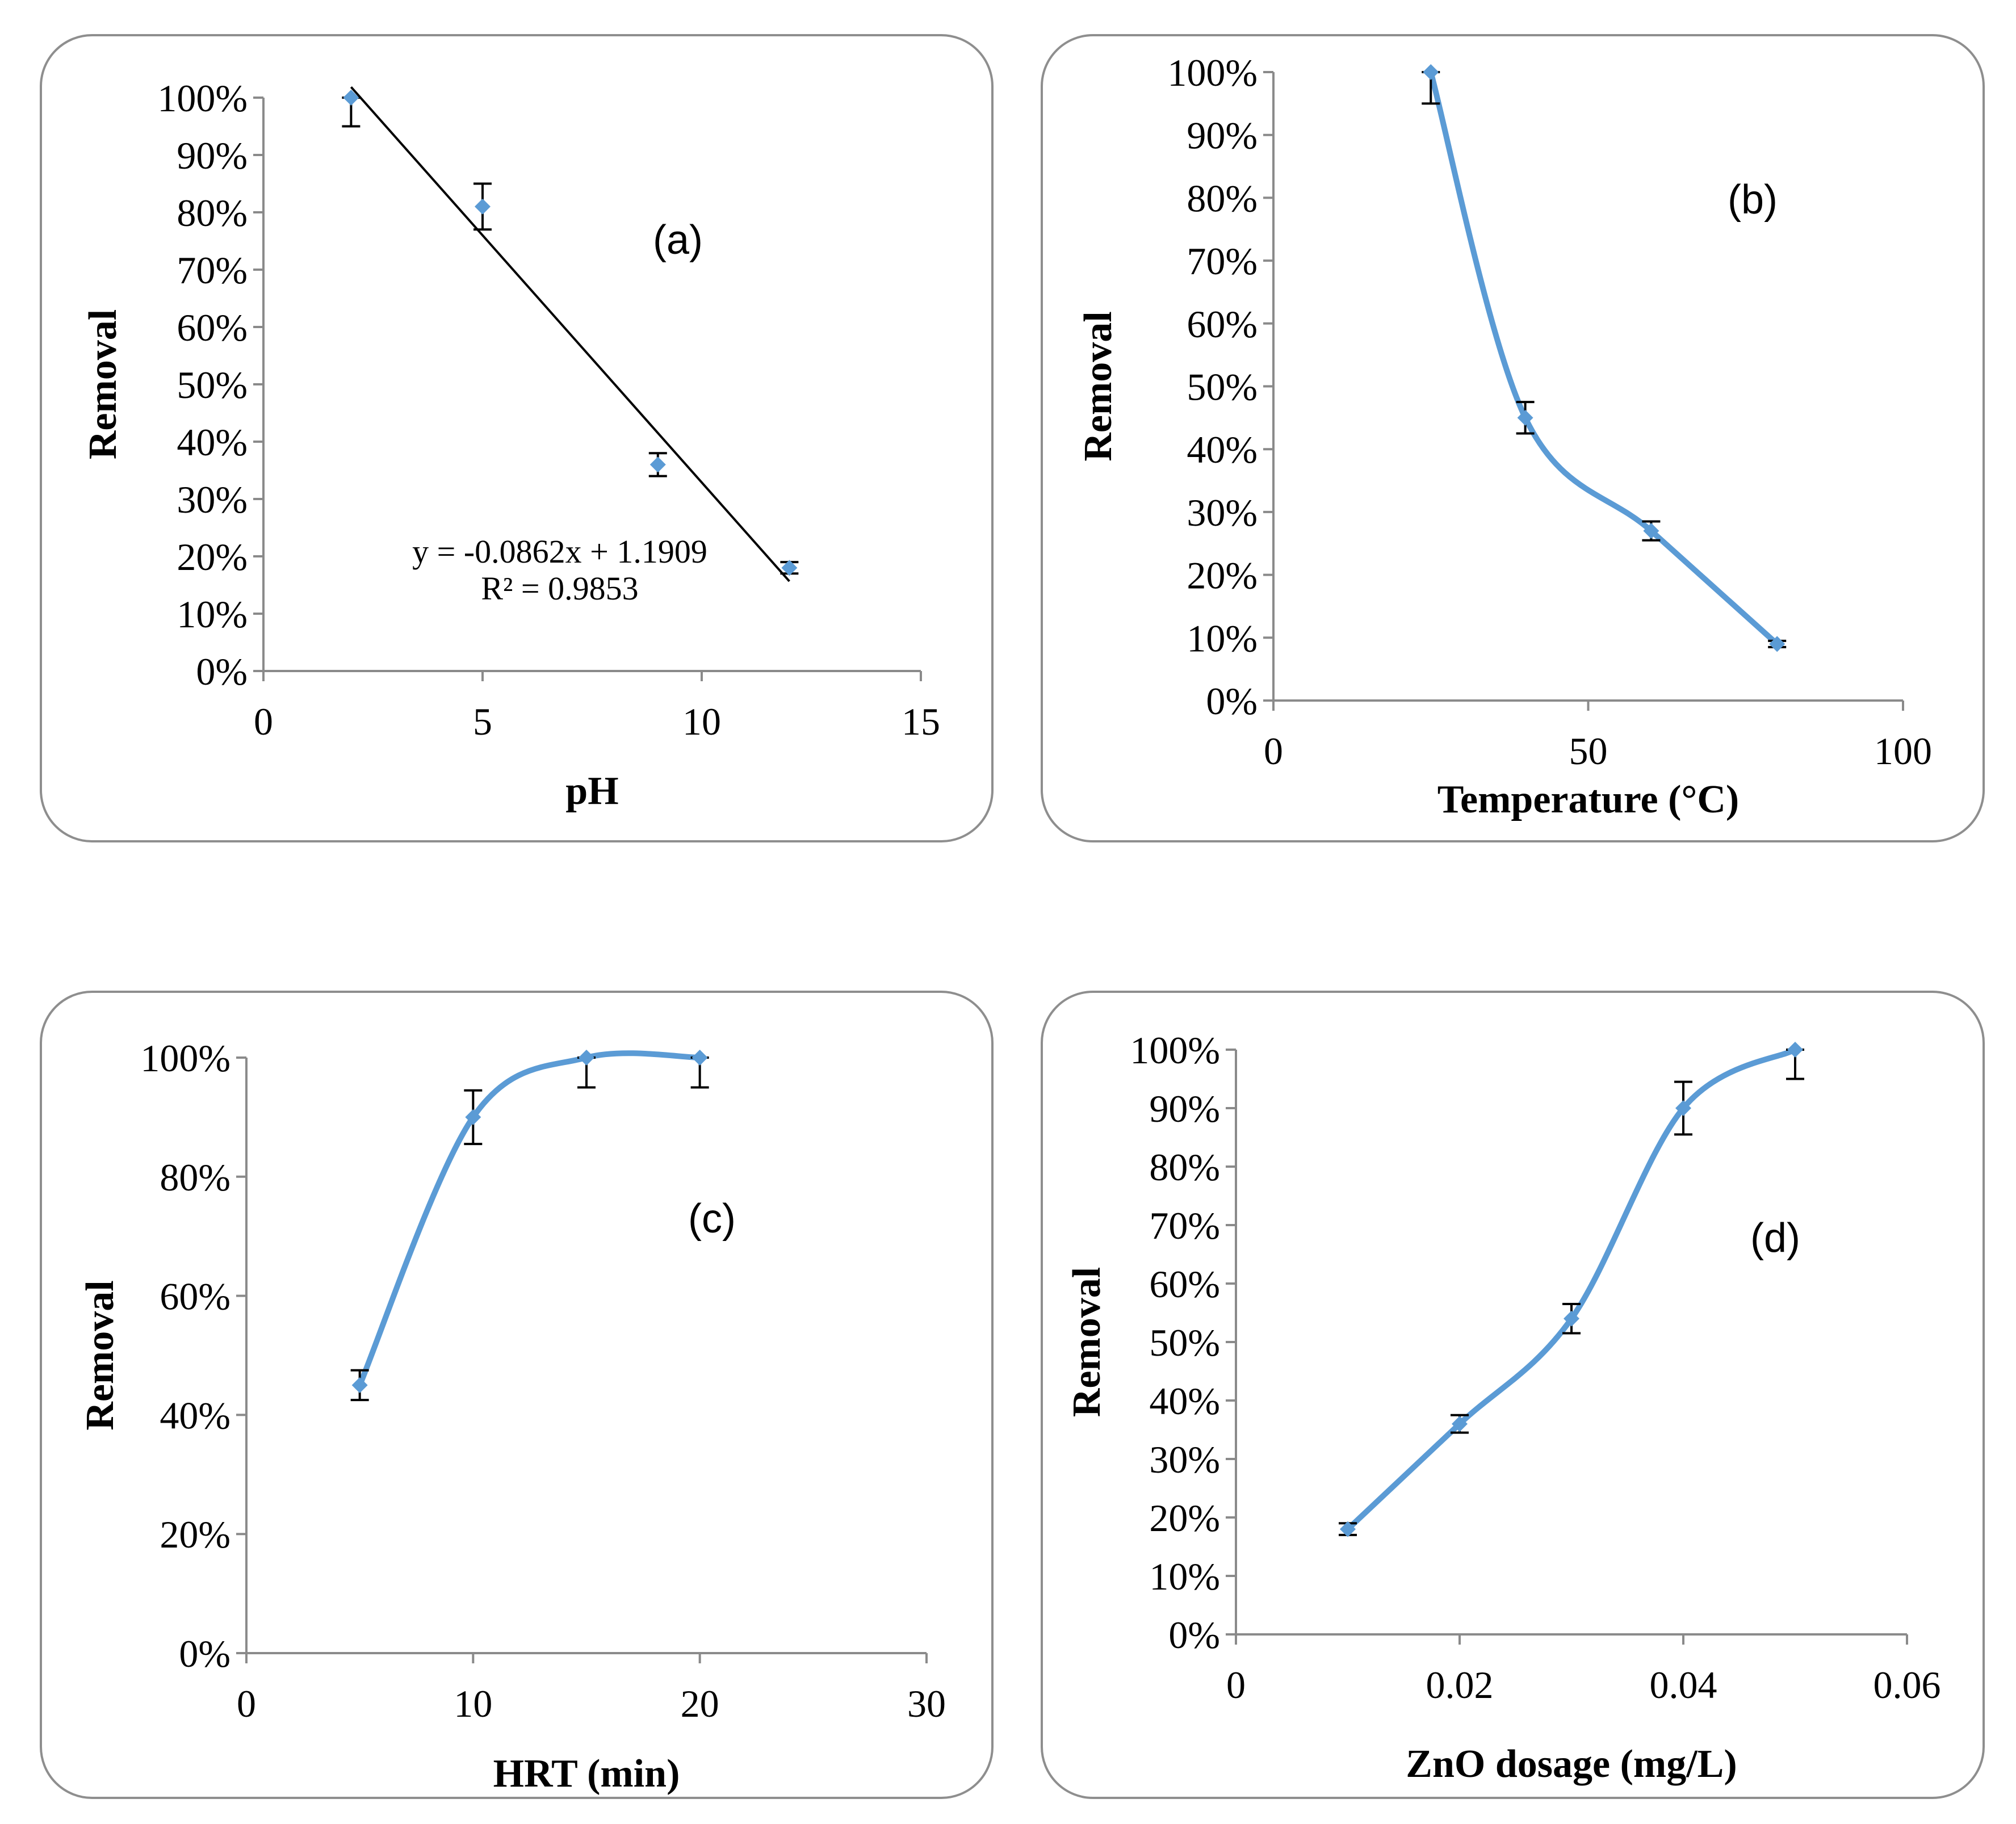 The height and width of the screenshot is (1824, 2016). Describe the element at coordinates (559, 551) in the screenshot. I see `trendline-equation: y = -0.0862x + 1.1909` at that location.